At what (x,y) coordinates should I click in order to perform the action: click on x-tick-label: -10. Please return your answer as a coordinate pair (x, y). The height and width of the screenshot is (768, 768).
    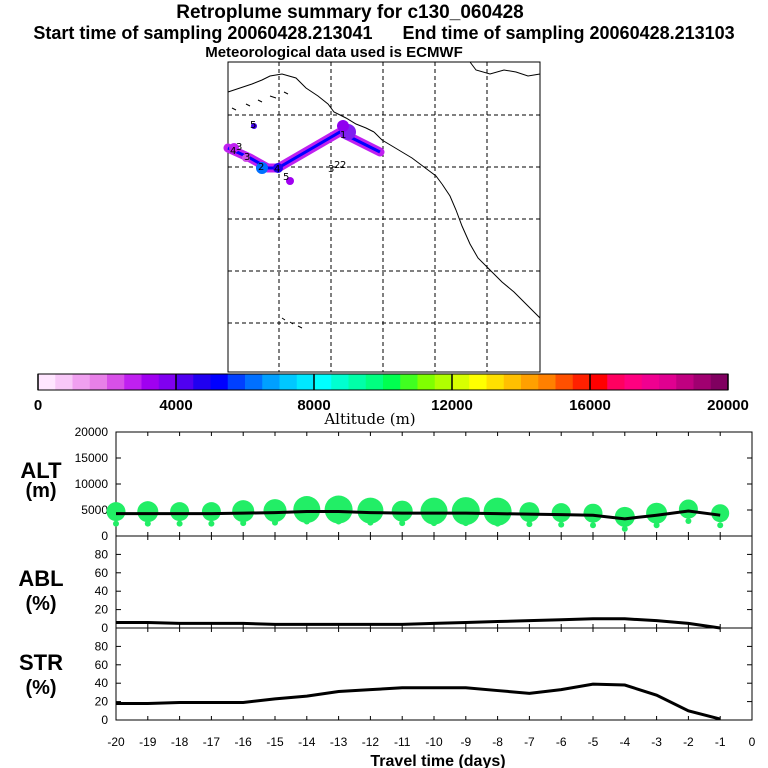
    Looking at the image, I should click on (434, 742).